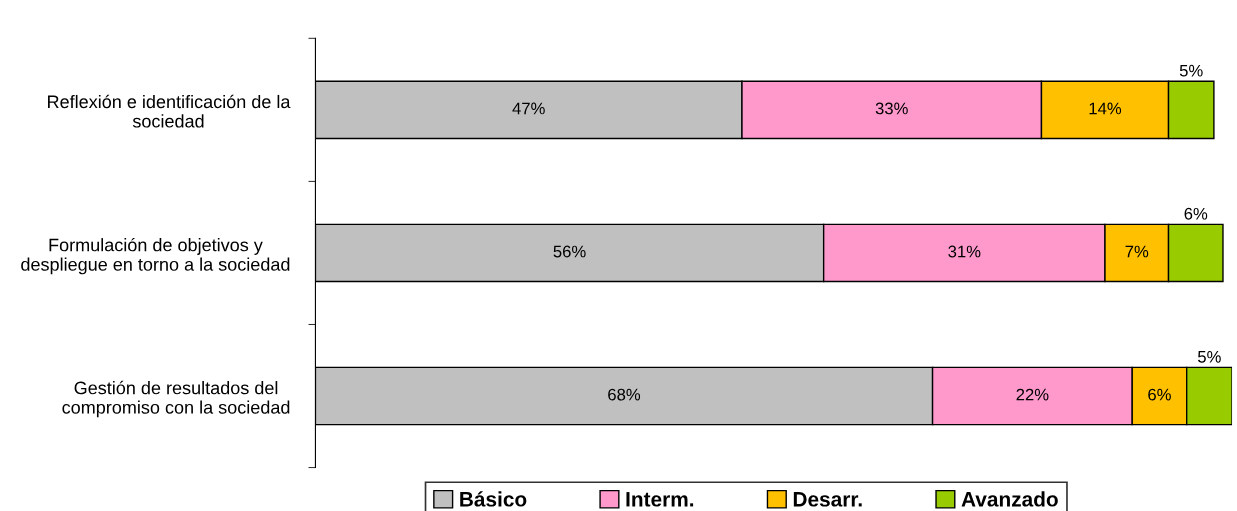  What do you see at coordinates (1009, 499) in the screenshot?
I see `legend-label: Avanzado` at bounding box center [1009, 499].